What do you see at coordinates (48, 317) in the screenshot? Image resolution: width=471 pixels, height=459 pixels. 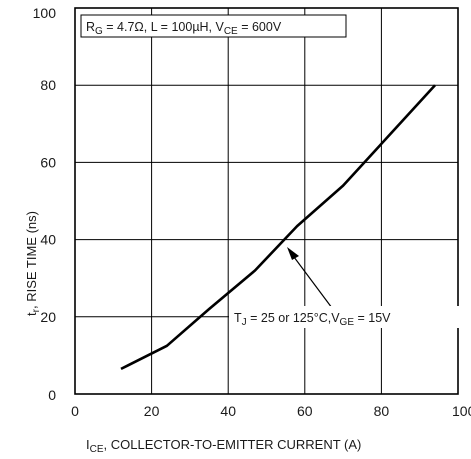 I see `y-tick-label: 20` at bounding box center [48, 317].